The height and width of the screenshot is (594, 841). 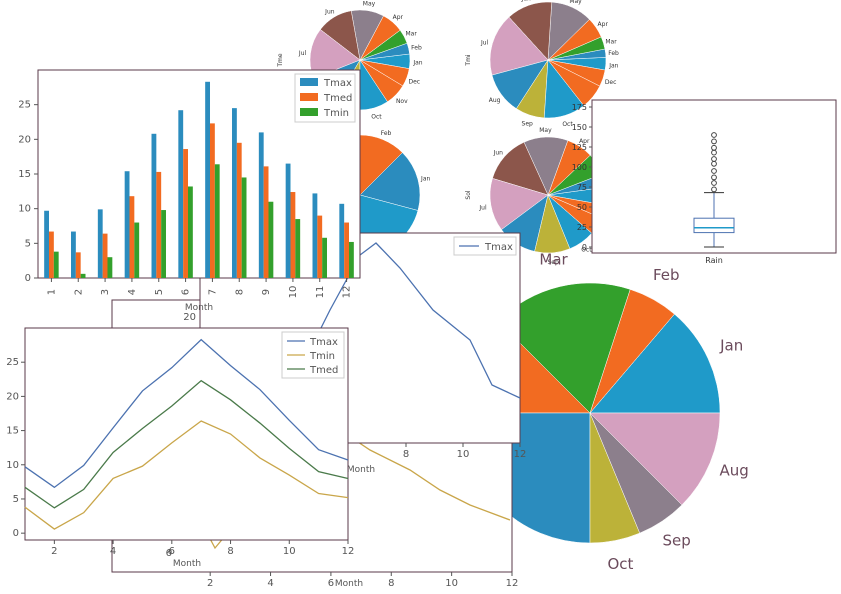 I want to click on line-back-xtick-label: 2, so click(x=210, y=583).